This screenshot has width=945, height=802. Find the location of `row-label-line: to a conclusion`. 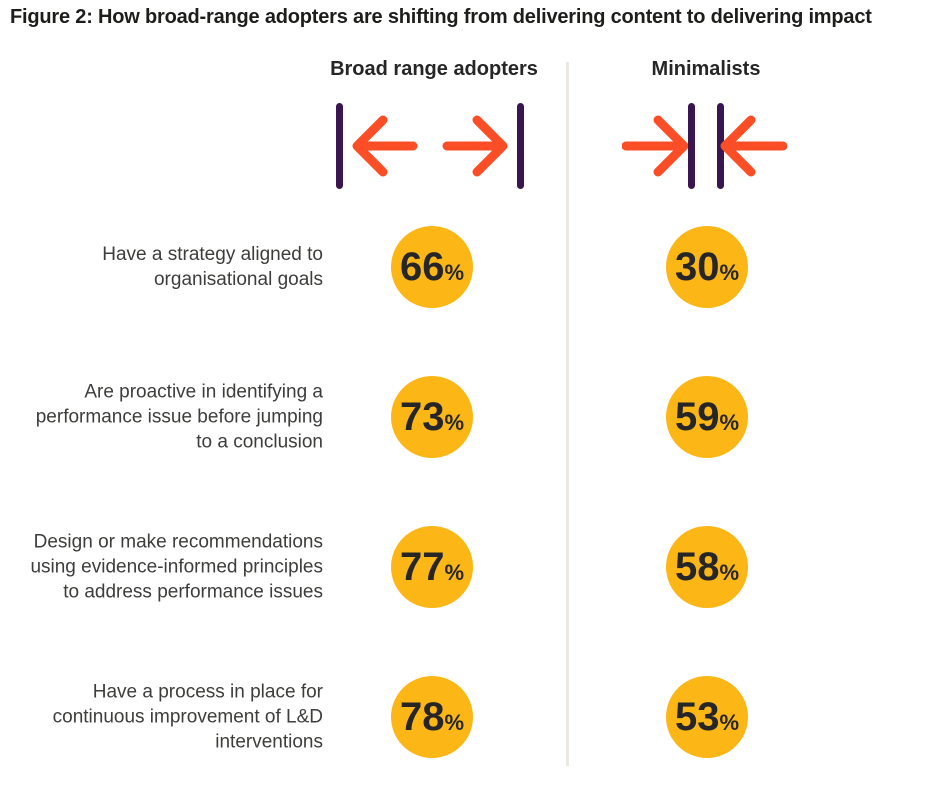

row-label-line: to a conclusion is located at coordinates (259, 442).